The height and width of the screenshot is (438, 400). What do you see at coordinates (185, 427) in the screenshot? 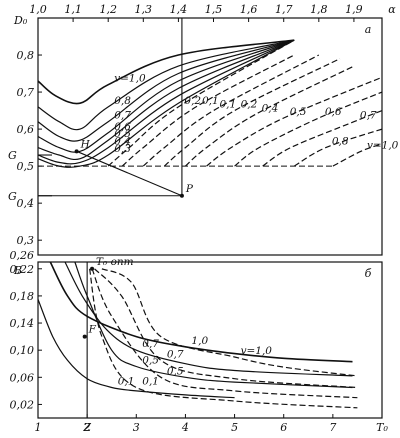
I see `x-tick-label: 4` at bounding box center [185, 427].